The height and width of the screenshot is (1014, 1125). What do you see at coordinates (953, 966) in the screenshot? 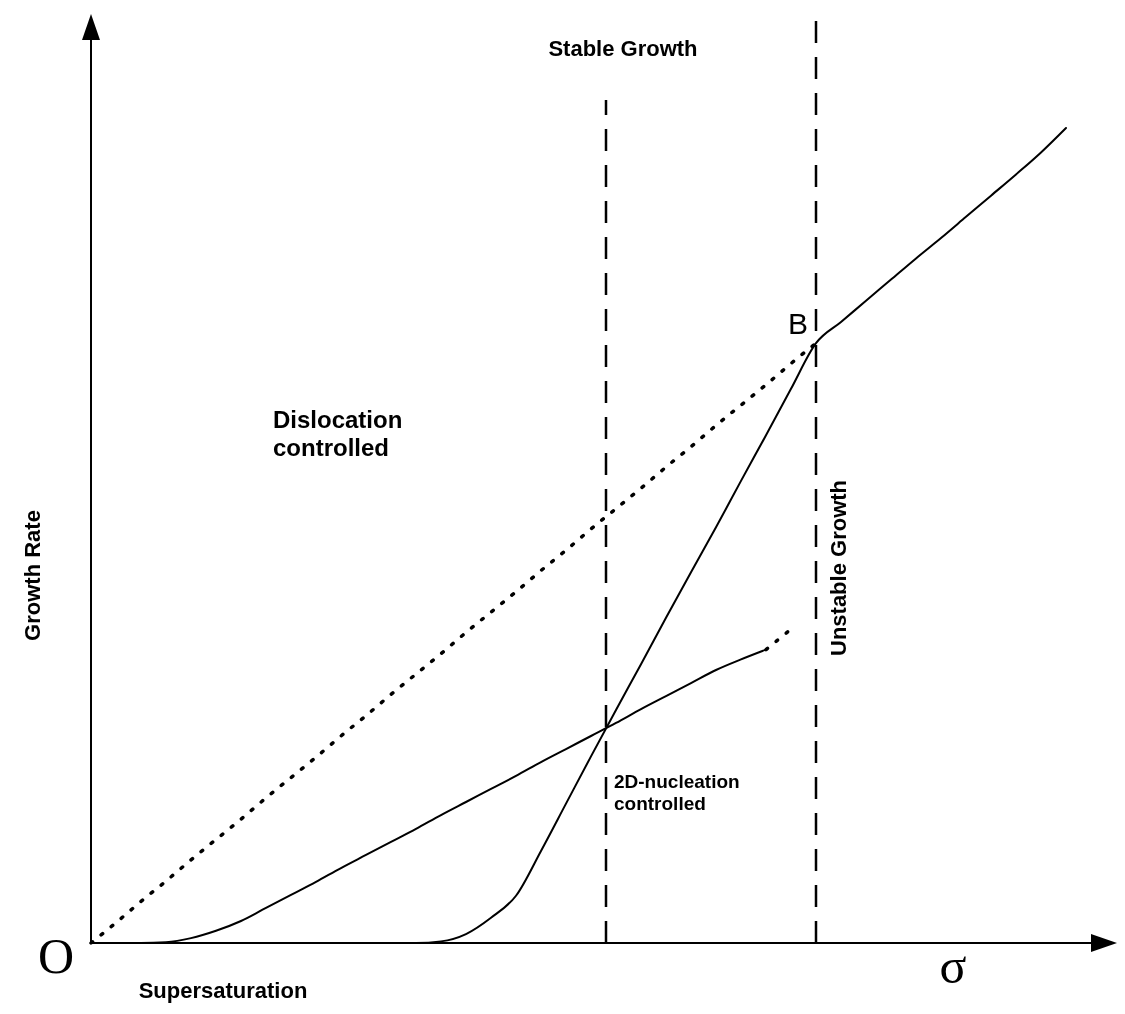
I see `annotation: σ` at bounding box center [953, 966].